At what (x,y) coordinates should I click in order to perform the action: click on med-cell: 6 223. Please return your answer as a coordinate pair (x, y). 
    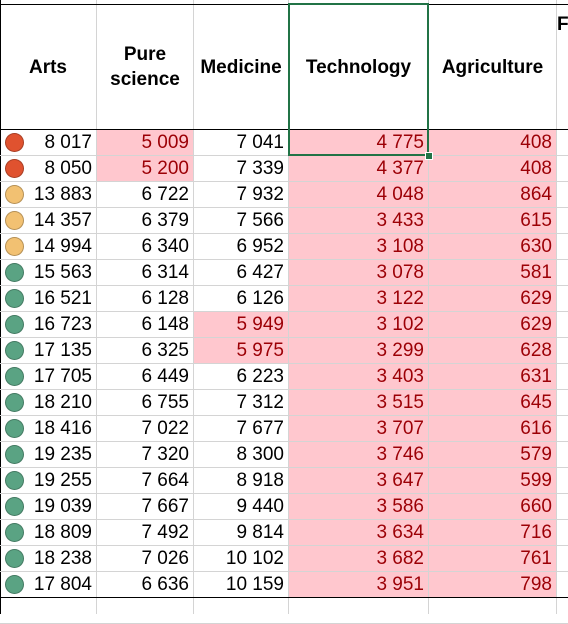
    Looking at the image, I should click on (241, 376).